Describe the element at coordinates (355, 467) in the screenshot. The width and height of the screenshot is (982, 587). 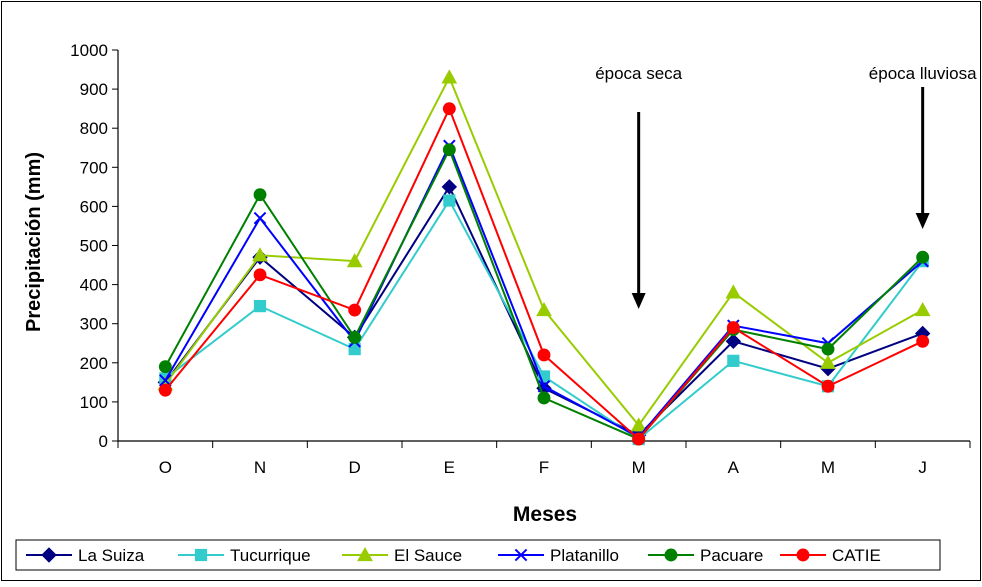
I see `x-tick-label: D` at that location.